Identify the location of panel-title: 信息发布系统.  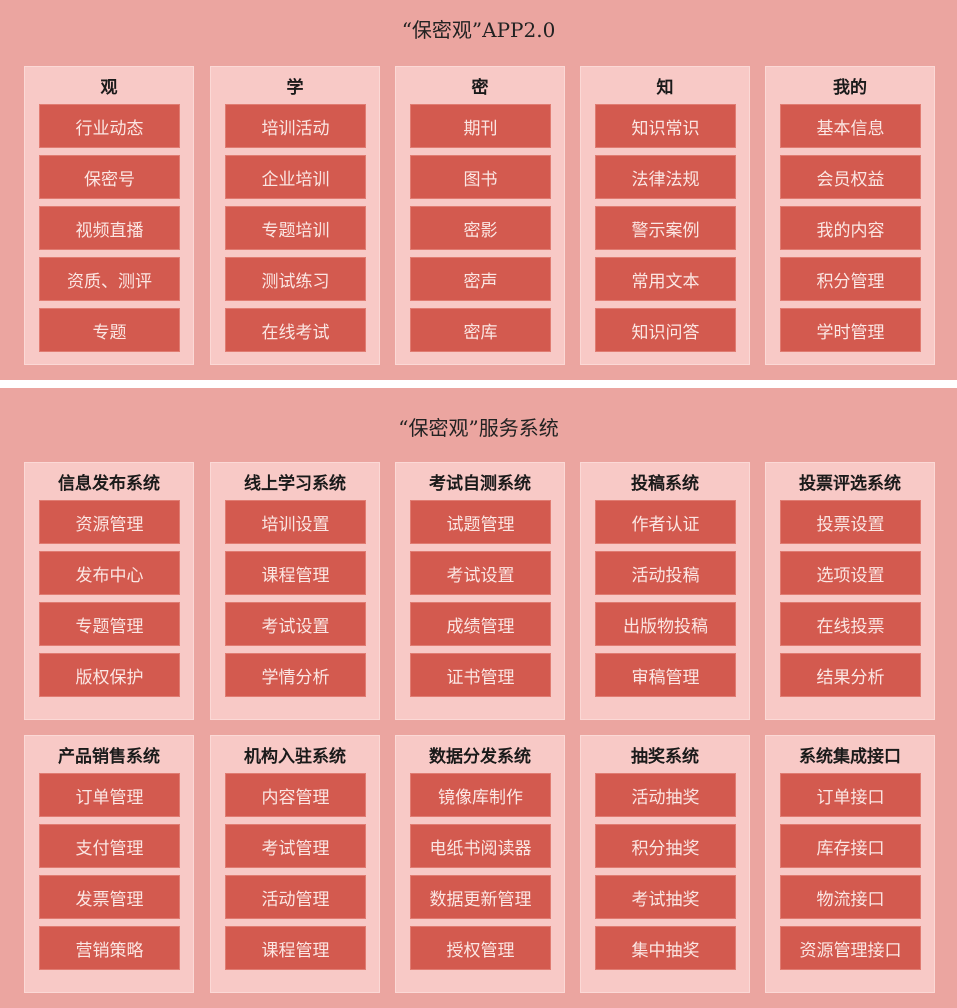
(109, 484).